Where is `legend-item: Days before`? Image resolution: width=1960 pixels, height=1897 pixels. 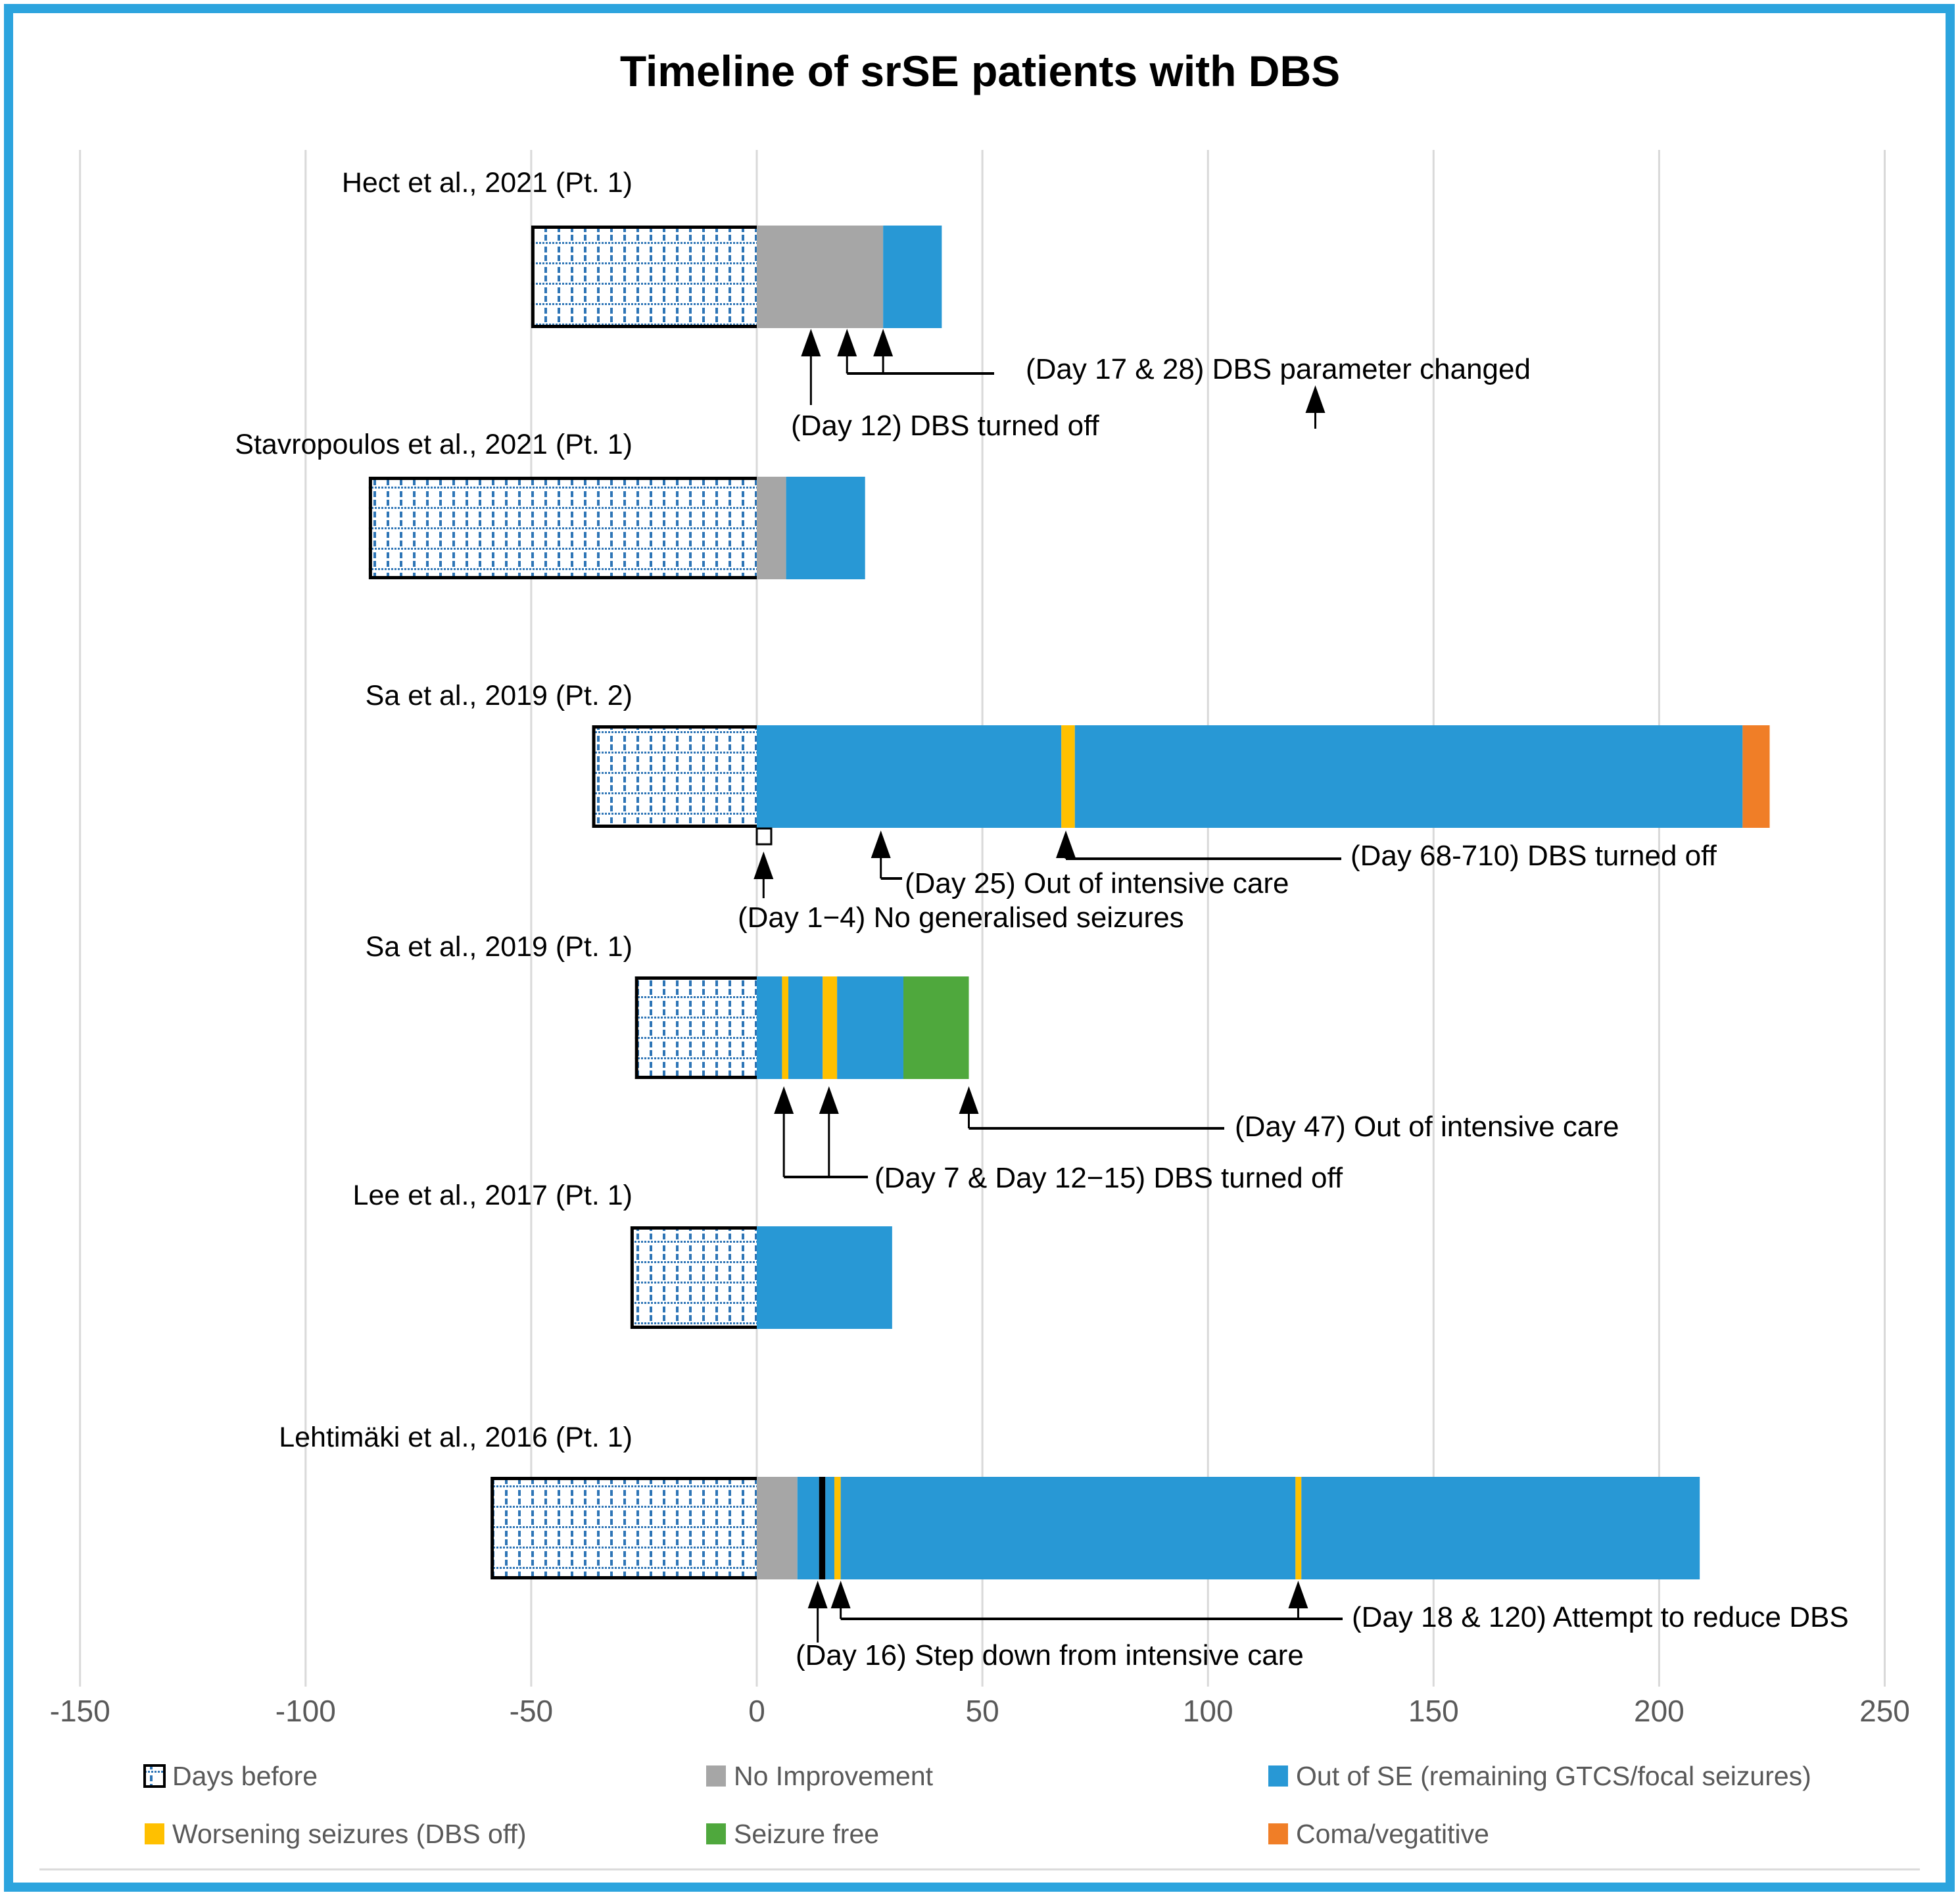 legend-item: Days before is located at coordinates (230, 1776).